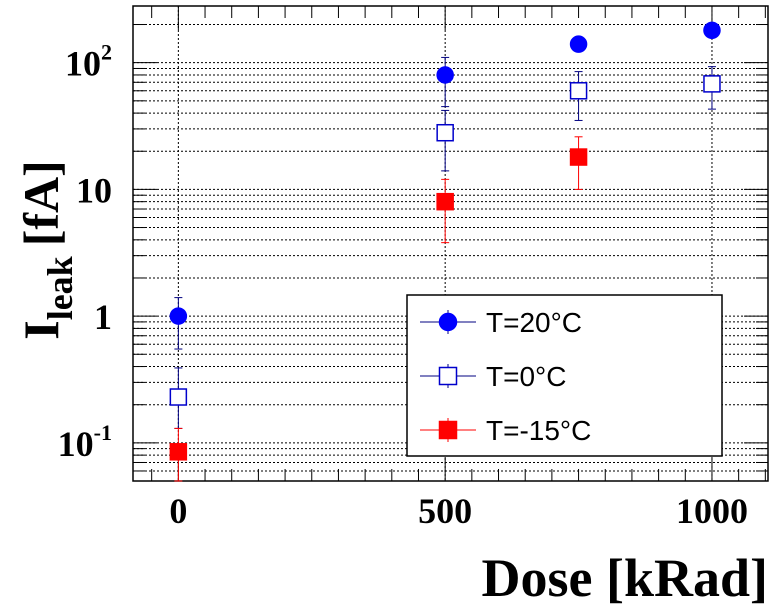 The height and width of the screenshot is (605, 776). I want to click on y-axis-title: Ileak [fA], so click(46, 250).